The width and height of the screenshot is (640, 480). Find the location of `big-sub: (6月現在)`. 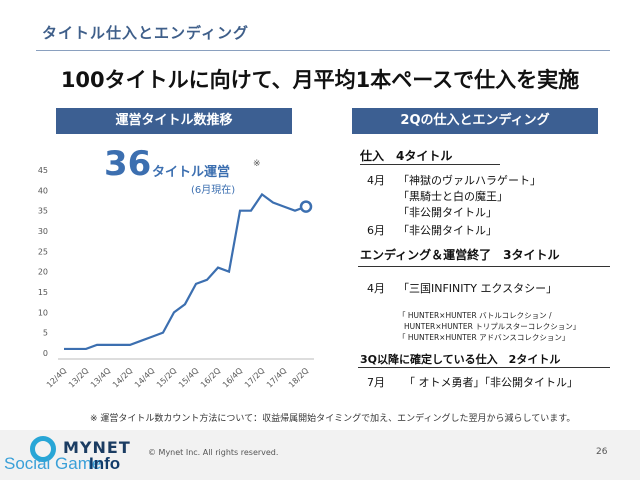

big-sub: (6月現在) is located at coordinates (213, 190).